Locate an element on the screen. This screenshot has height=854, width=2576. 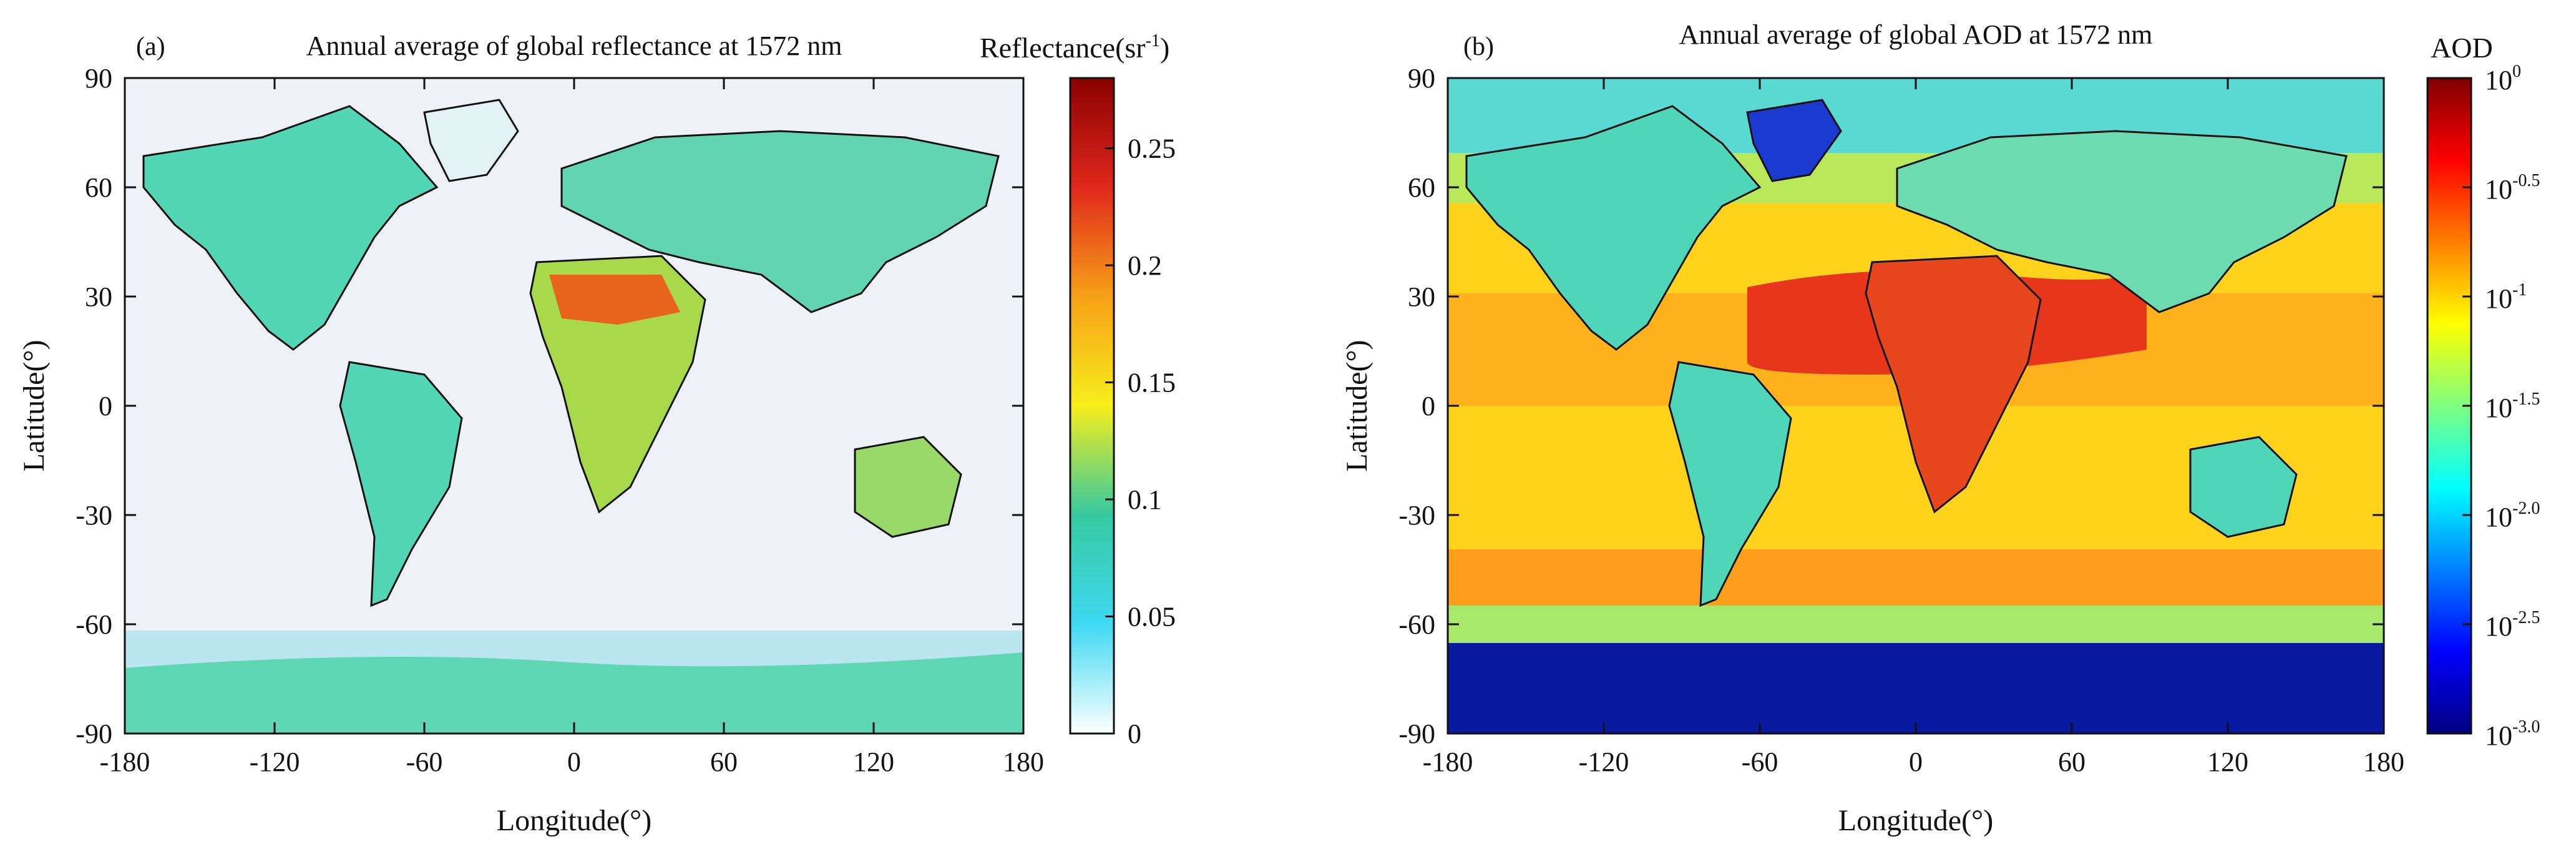
southern-transition-b is located at coordinates (1916, 624).